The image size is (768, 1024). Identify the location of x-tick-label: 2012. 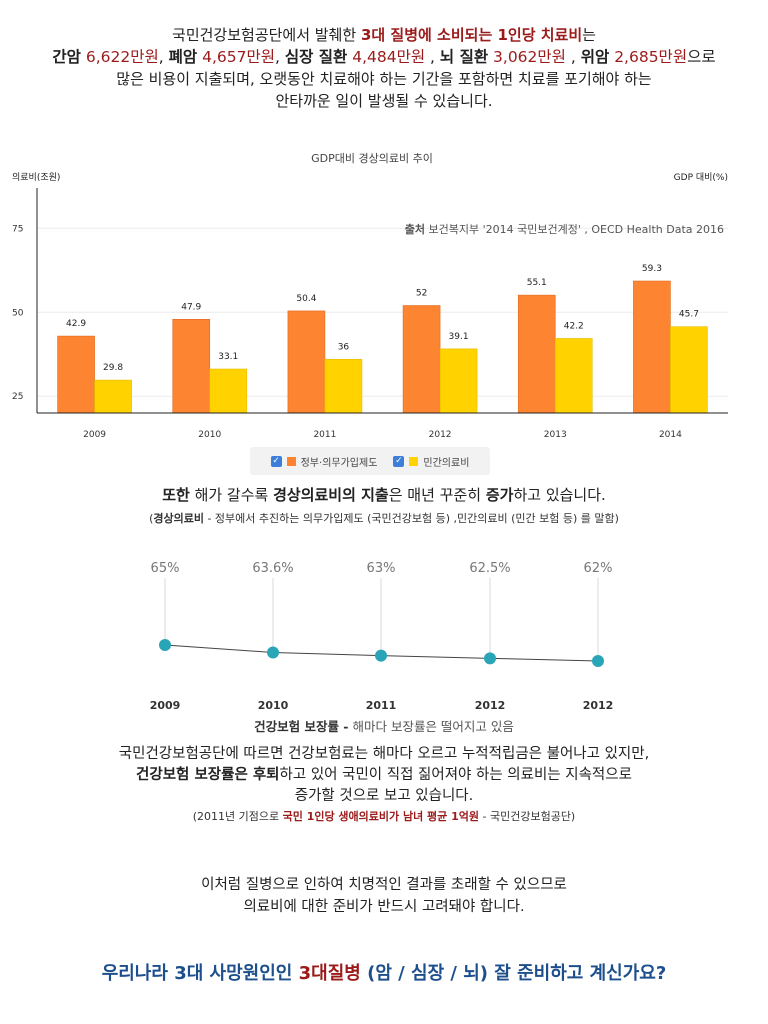
(440, 435).